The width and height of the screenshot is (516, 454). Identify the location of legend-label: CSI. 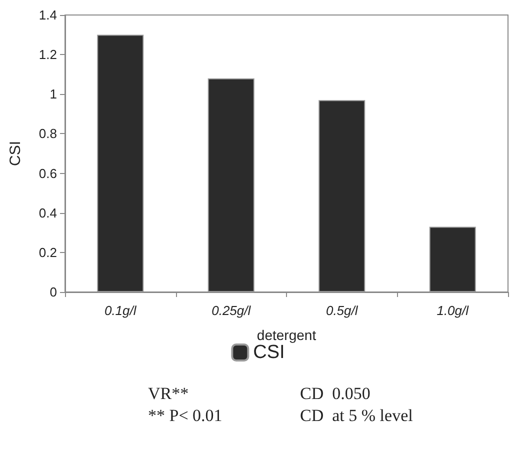
(269, 352).